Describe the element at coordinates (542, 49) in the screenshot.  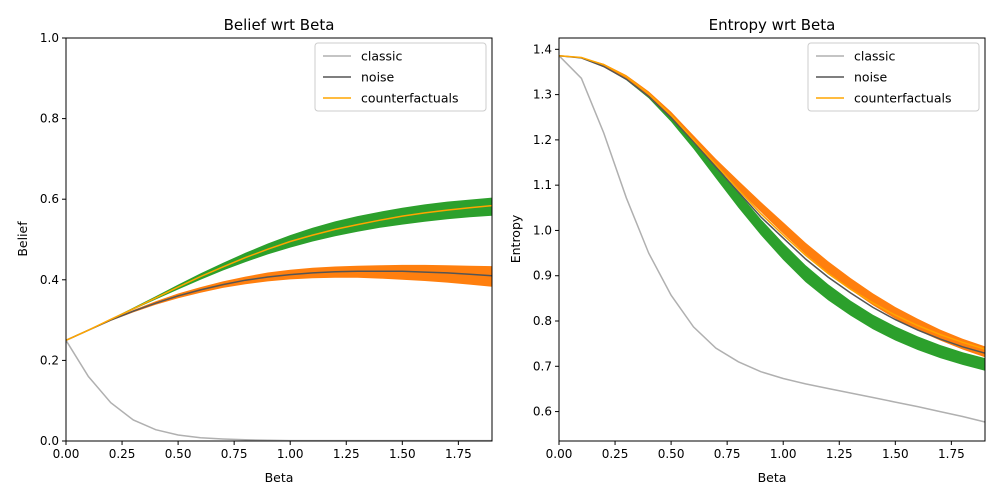
I see `y-tick-label: 1.4` at that location.